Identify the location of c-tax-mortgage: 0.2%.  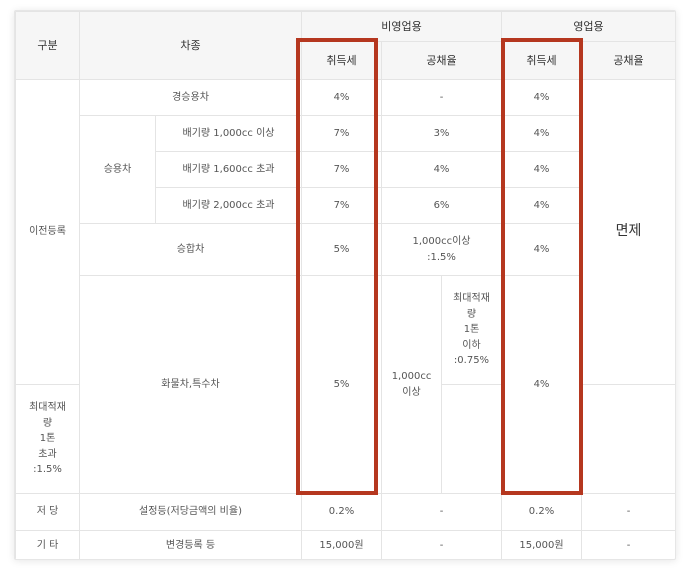
(541, 512).